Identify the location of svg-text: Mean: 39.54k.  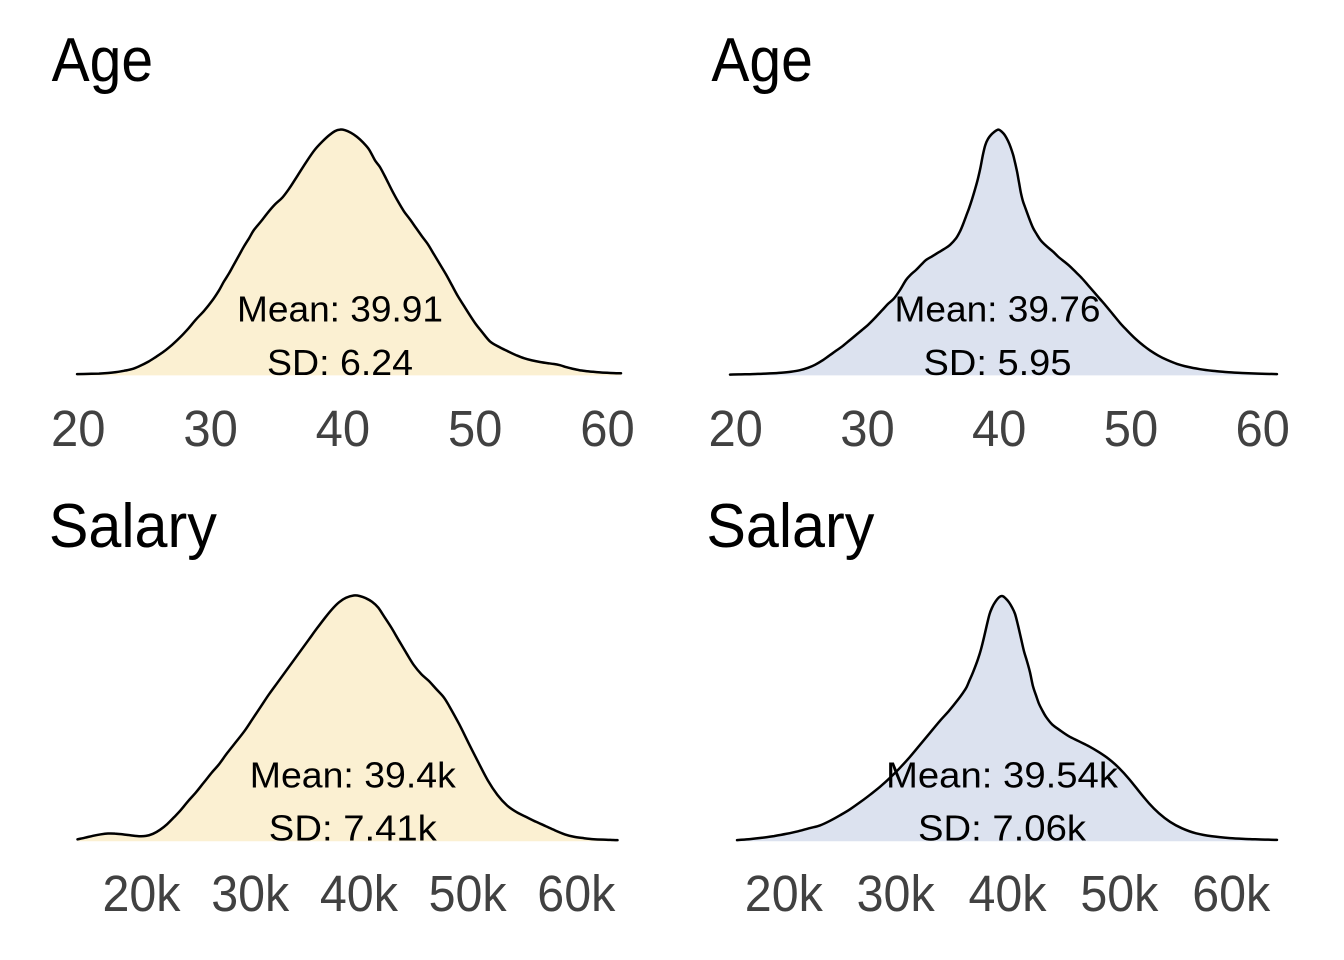
(1002, 775).